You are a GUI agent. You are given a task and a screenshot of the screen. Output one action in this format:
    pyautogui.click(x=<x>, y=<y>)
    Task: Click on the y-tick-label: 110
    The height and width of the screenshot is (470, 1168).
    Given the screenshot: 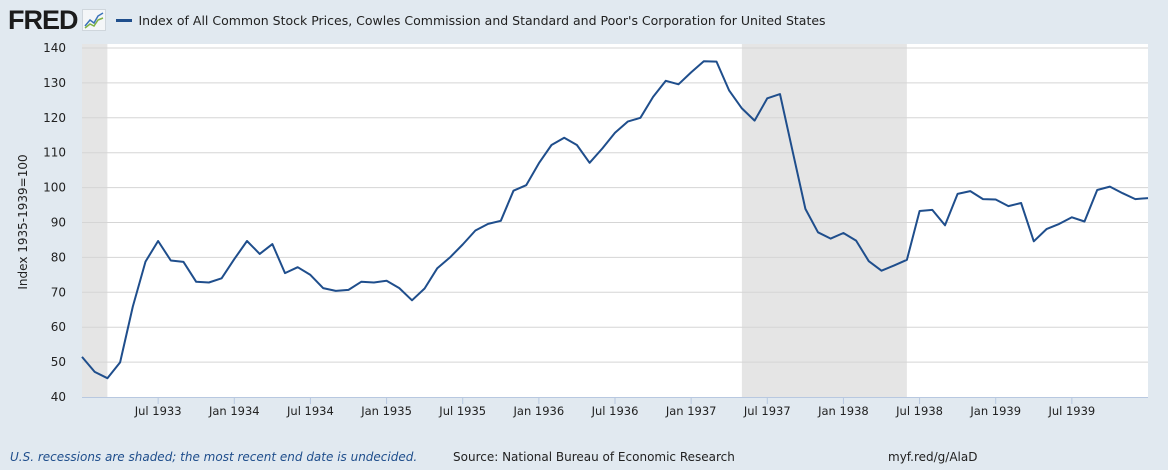 What is the action you would take?
    pyautogui.click(x=54, y=153)
    